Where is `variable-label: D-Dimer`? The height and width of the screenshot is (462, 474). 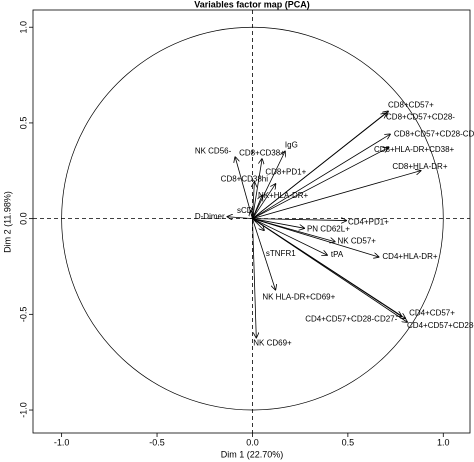
variable-label: D-Dimer is located at coordinates (210, 216).